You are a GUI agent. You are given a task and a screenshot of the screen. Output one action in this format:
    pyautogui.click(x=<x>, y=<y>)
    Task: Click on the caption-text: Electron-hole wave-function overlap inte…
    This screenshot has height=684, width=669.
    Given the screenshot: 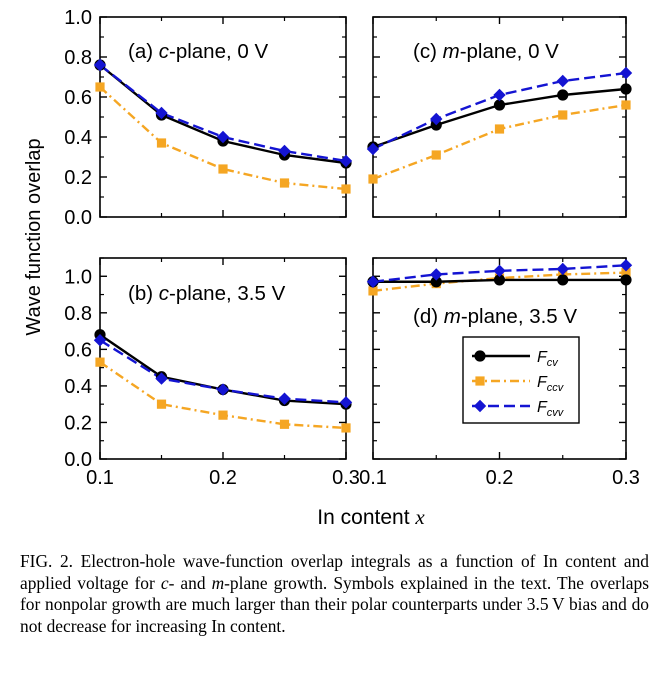 What is the action you would take?
    pyautogui.click(x=334, y=593)
    